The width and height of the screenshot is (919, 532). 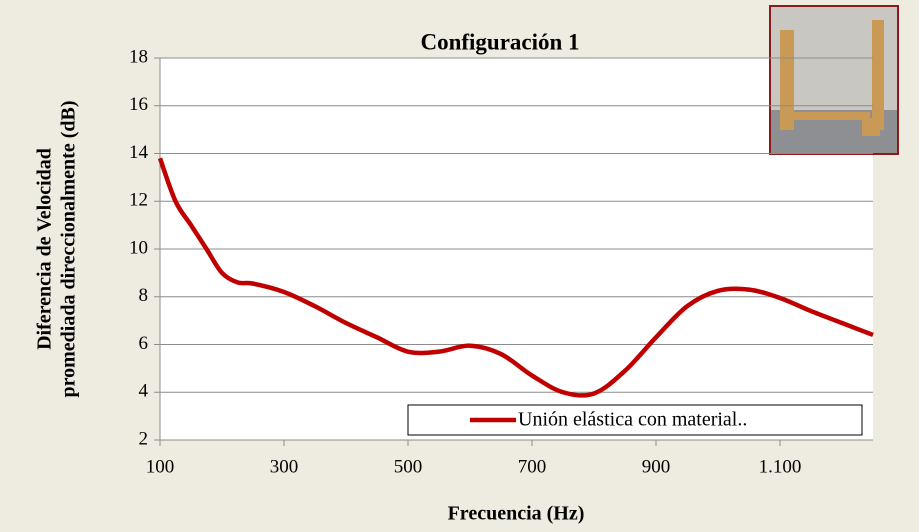 I want to click on y-tick-label: 14, so click(x=139, y=152).